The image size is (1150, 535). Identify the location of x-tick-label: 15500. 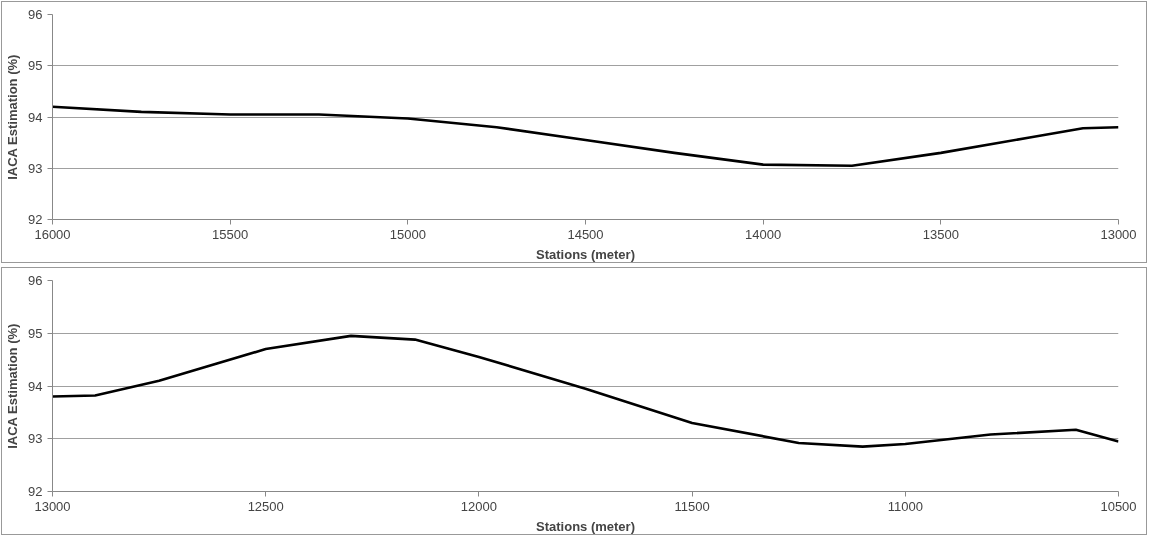
(230, 234).